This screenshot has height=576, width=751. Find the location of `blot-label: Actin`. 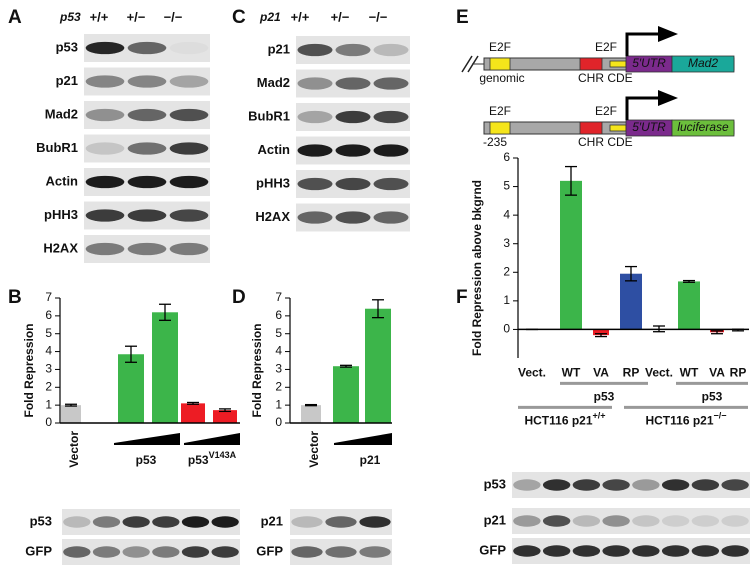

blot-label: Actin is located at coordinates (62, 180).